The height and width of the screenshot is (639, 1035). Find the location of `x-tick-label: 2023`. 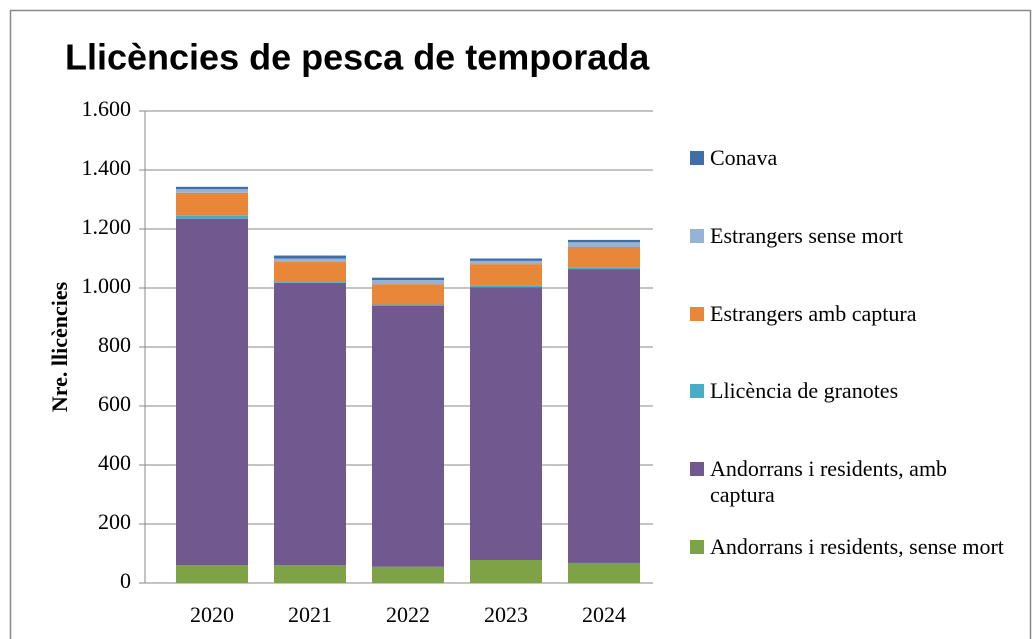

x-tick-label: 2023 is located at coordinates (506, 614).